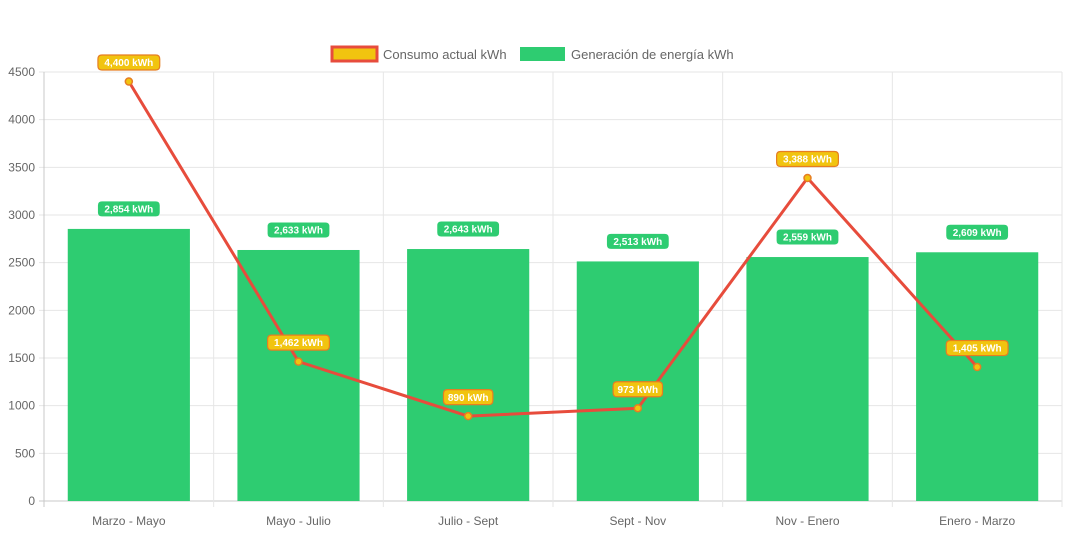 This screenshot has height=533, width=1068. What do you see at coordinates (21, 72) in the screenshot?
I see `y-tick-label: 4500` at bounding box center [21, 72].